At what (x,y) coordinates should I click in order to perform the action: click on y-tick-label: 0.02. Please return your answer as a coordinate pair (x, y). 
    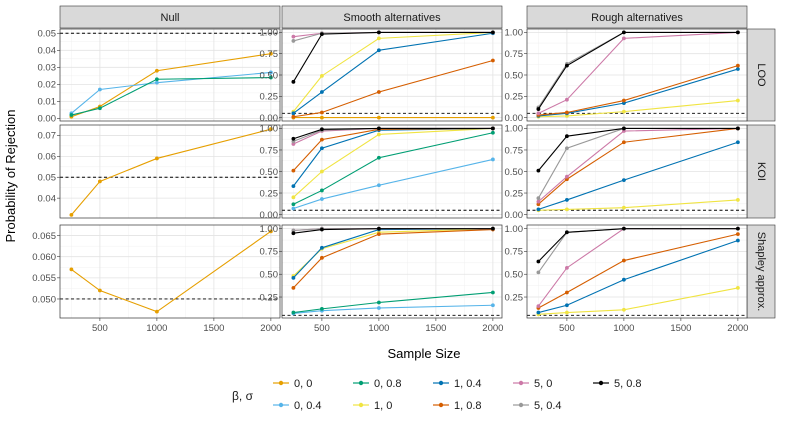
    Looking at the image, I should click on (47, 85).